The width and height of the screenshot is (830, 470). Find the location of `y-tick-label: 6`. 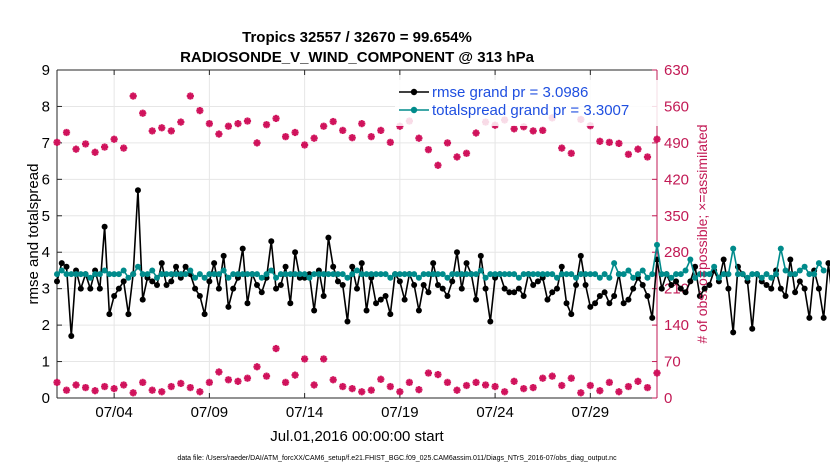

y-tick-label: 6 is located at coordinates (46, 179).